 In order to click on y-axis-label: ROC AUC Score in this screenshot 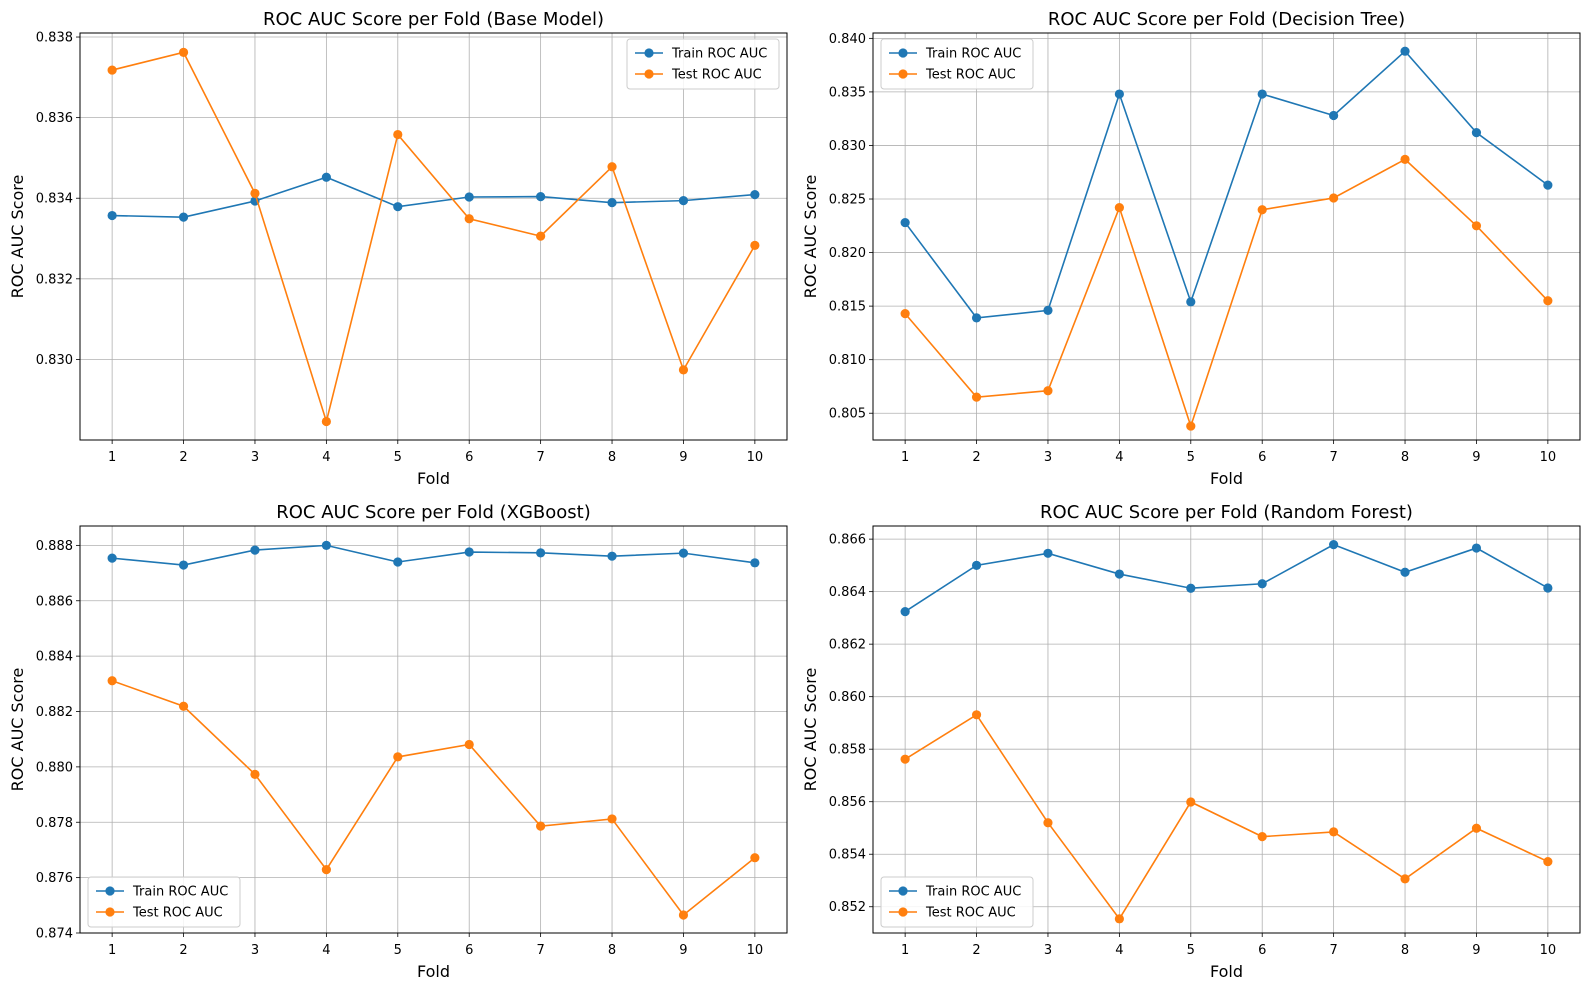, I will do `click(810, 730)`.